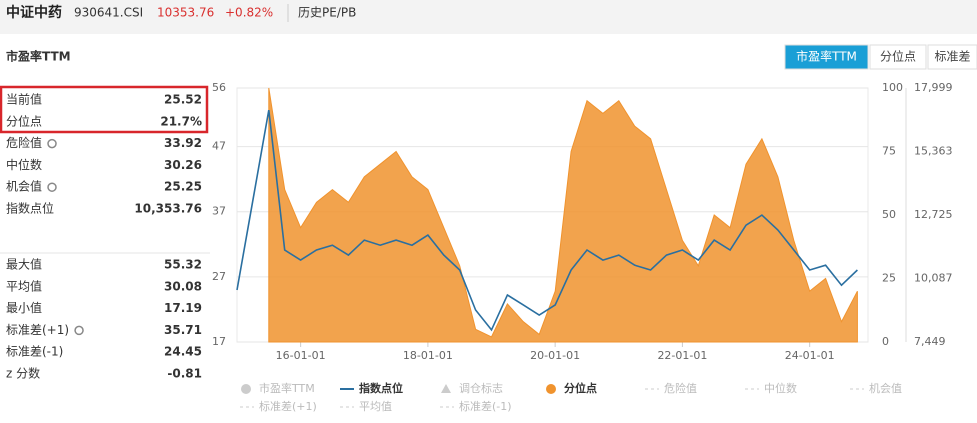 This screenshot has width=977, height=423. Describe the element at coordinates (249, 13) in the screenshot. I see `index-change: +0.82%` at that location.